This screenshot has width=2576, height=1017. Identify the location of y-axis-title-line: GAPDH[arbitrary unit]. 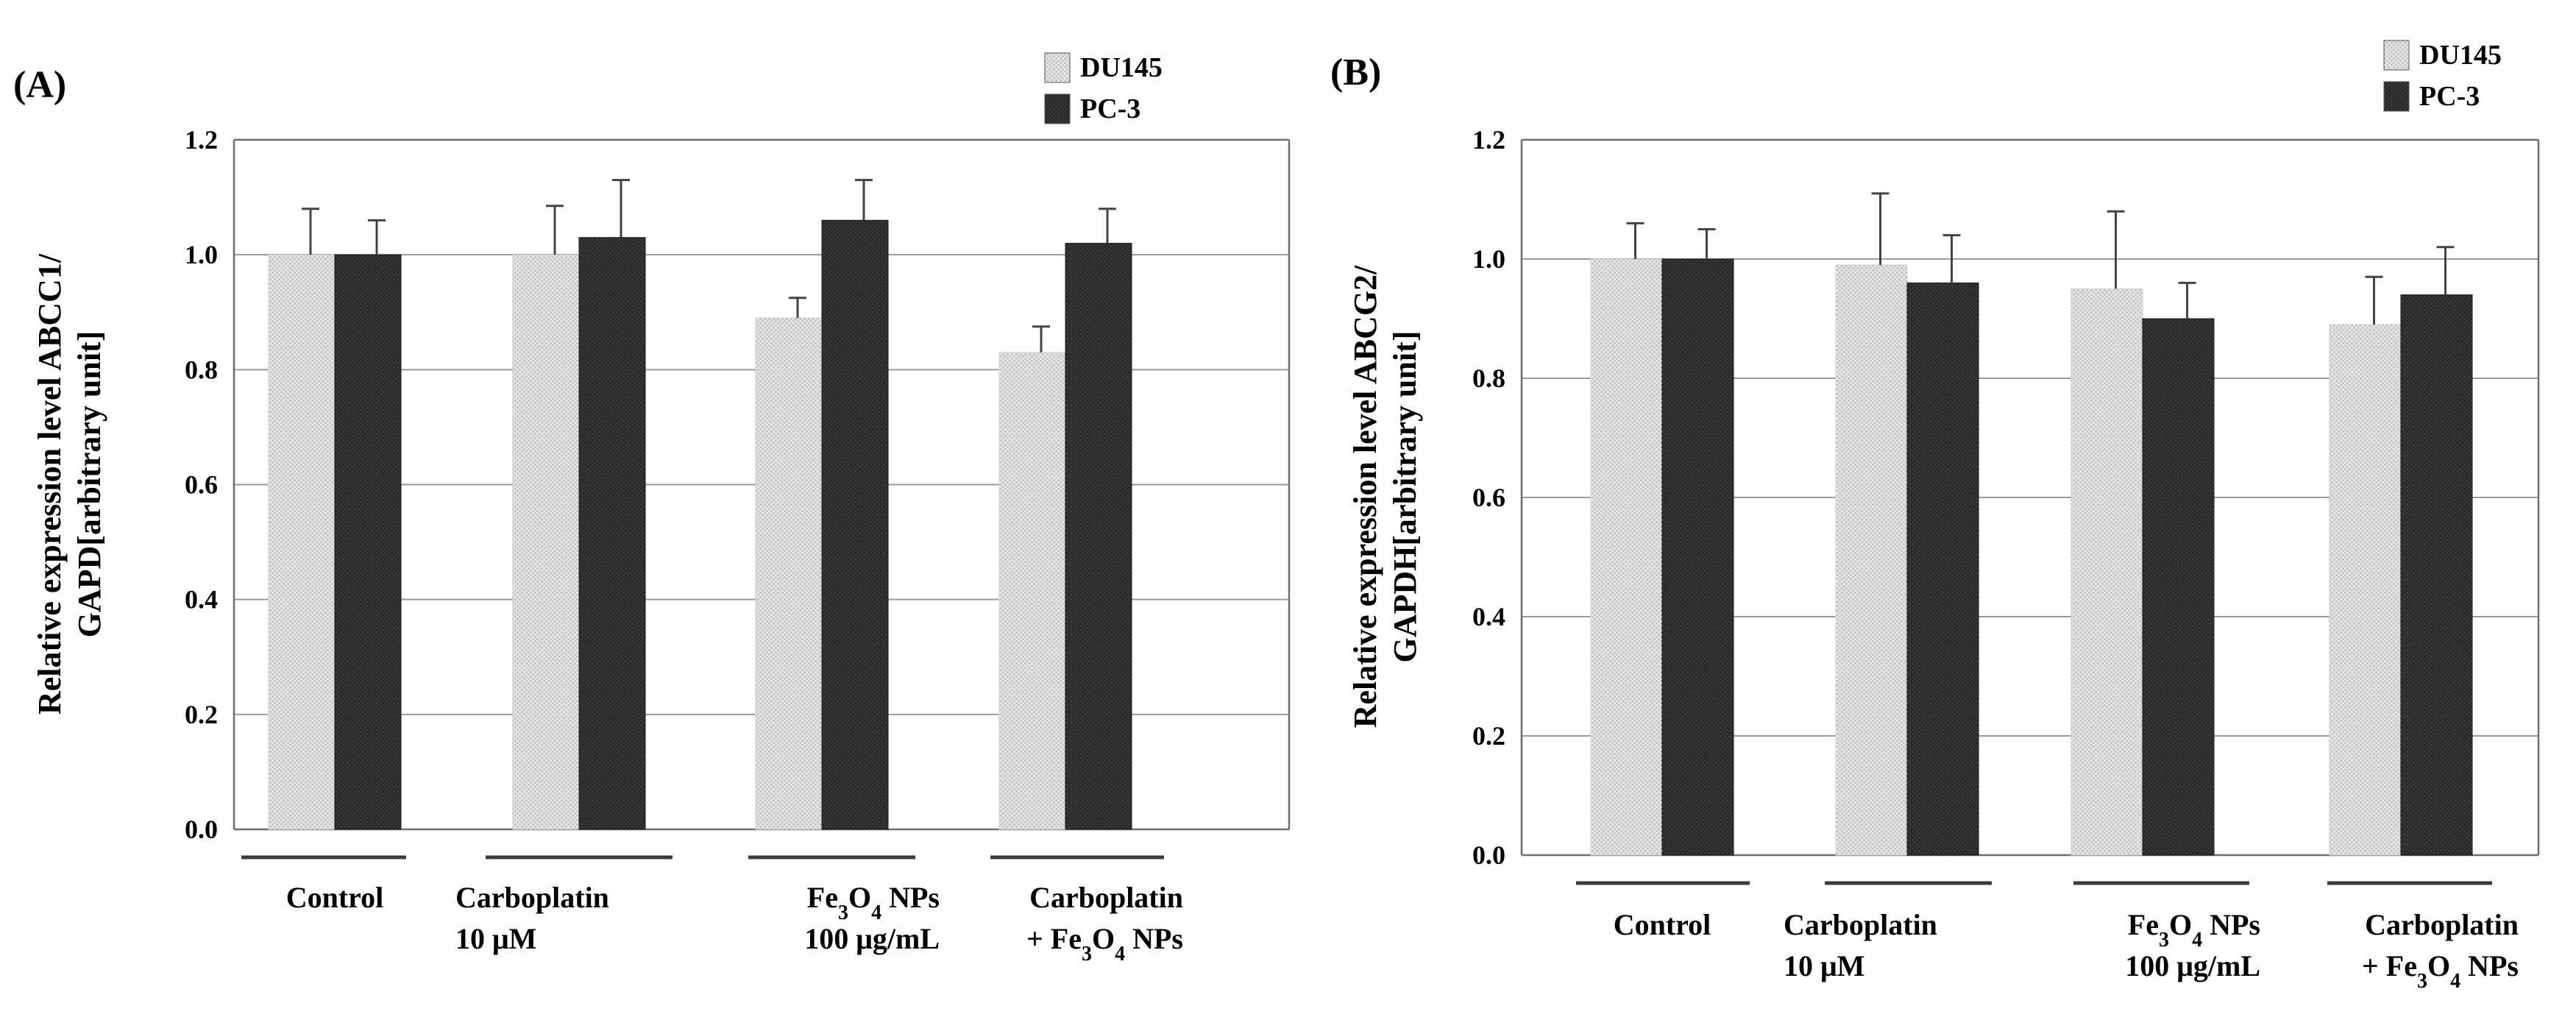
(1405, 497).